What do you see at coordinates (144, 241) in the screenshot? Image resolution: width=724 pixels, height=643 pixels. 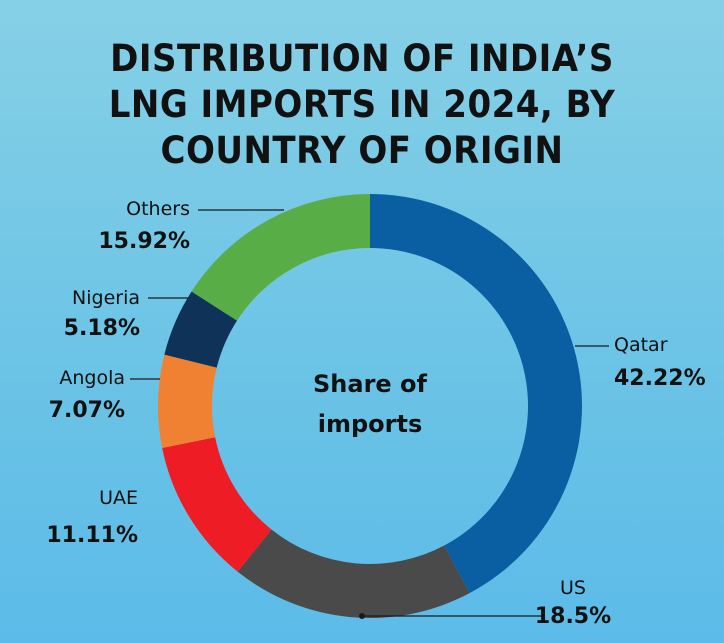 I see `value-label-others: 15.92%` at bounding box center [144, 241].